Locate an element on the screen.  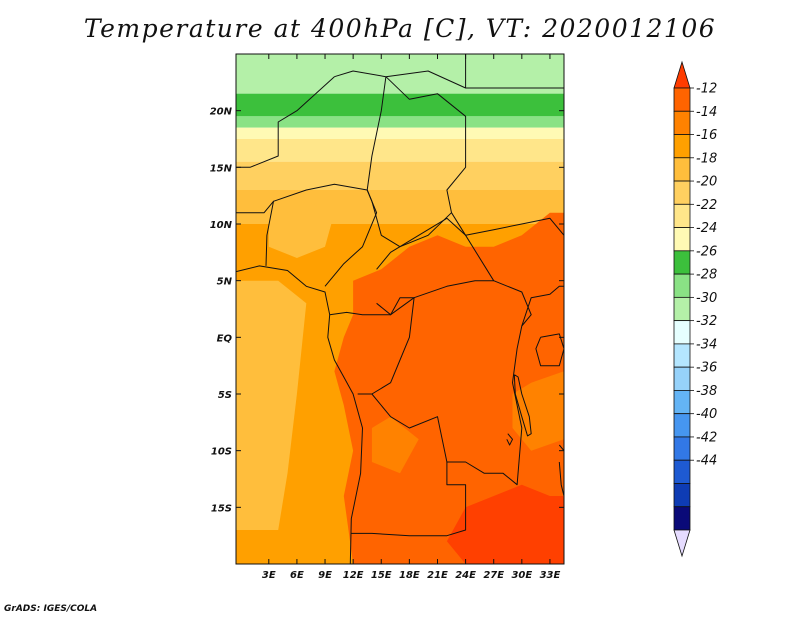
colorbar-arrow-top is located at coordinates (682, 74).